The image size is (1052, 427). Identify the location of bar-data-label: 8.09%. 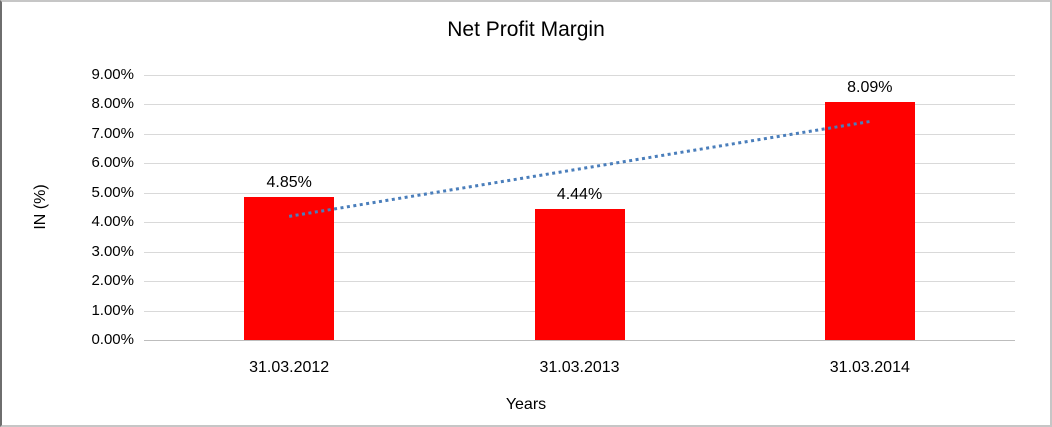
(870, 87).